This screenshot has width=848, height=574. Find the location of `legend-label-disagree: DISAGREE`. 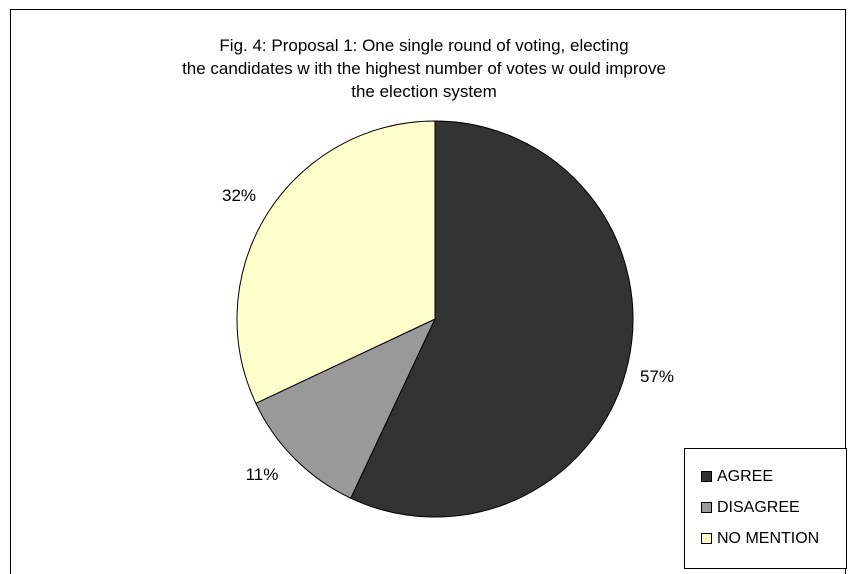

legend-label-disagree: DISAGREE is located at coordinates (758, 507).